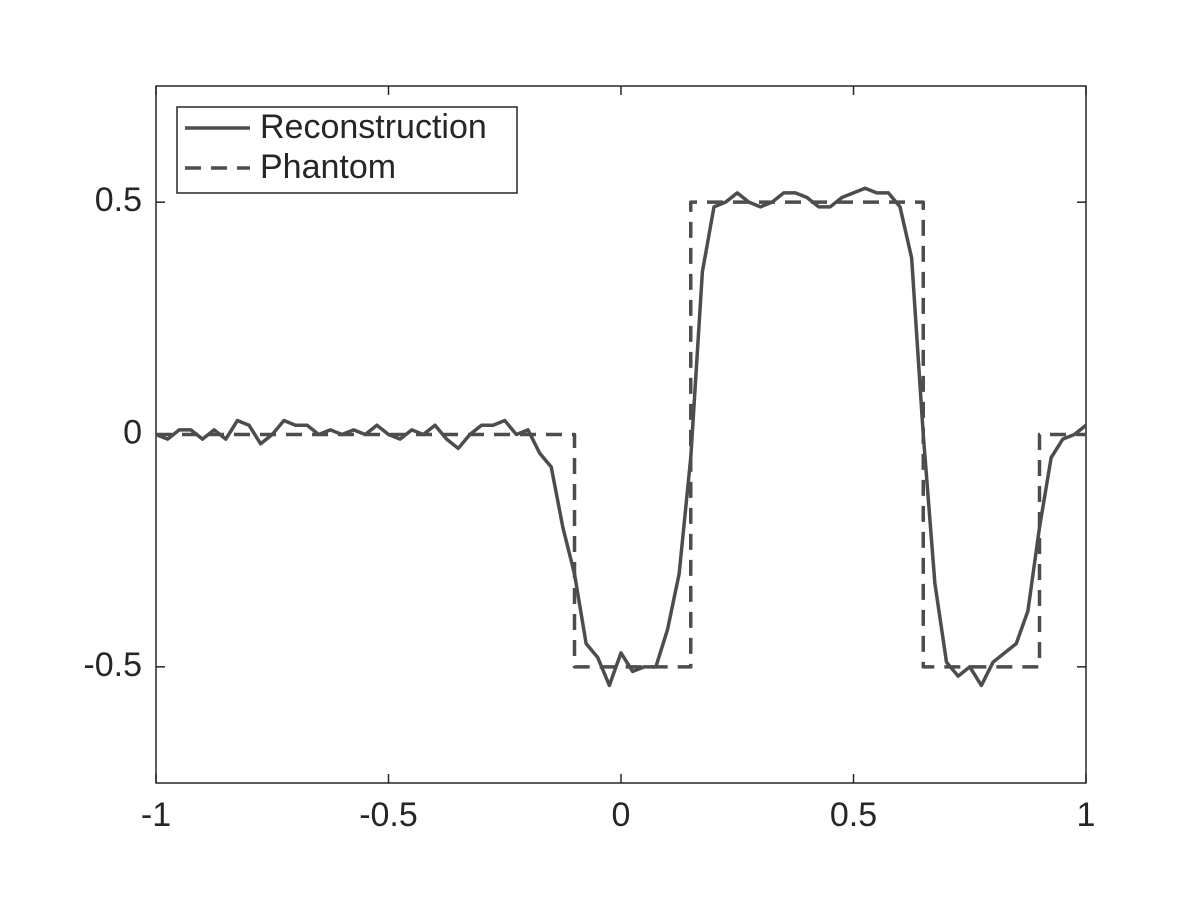  I want to click on x-tick-label: -1, so click(156, 815).